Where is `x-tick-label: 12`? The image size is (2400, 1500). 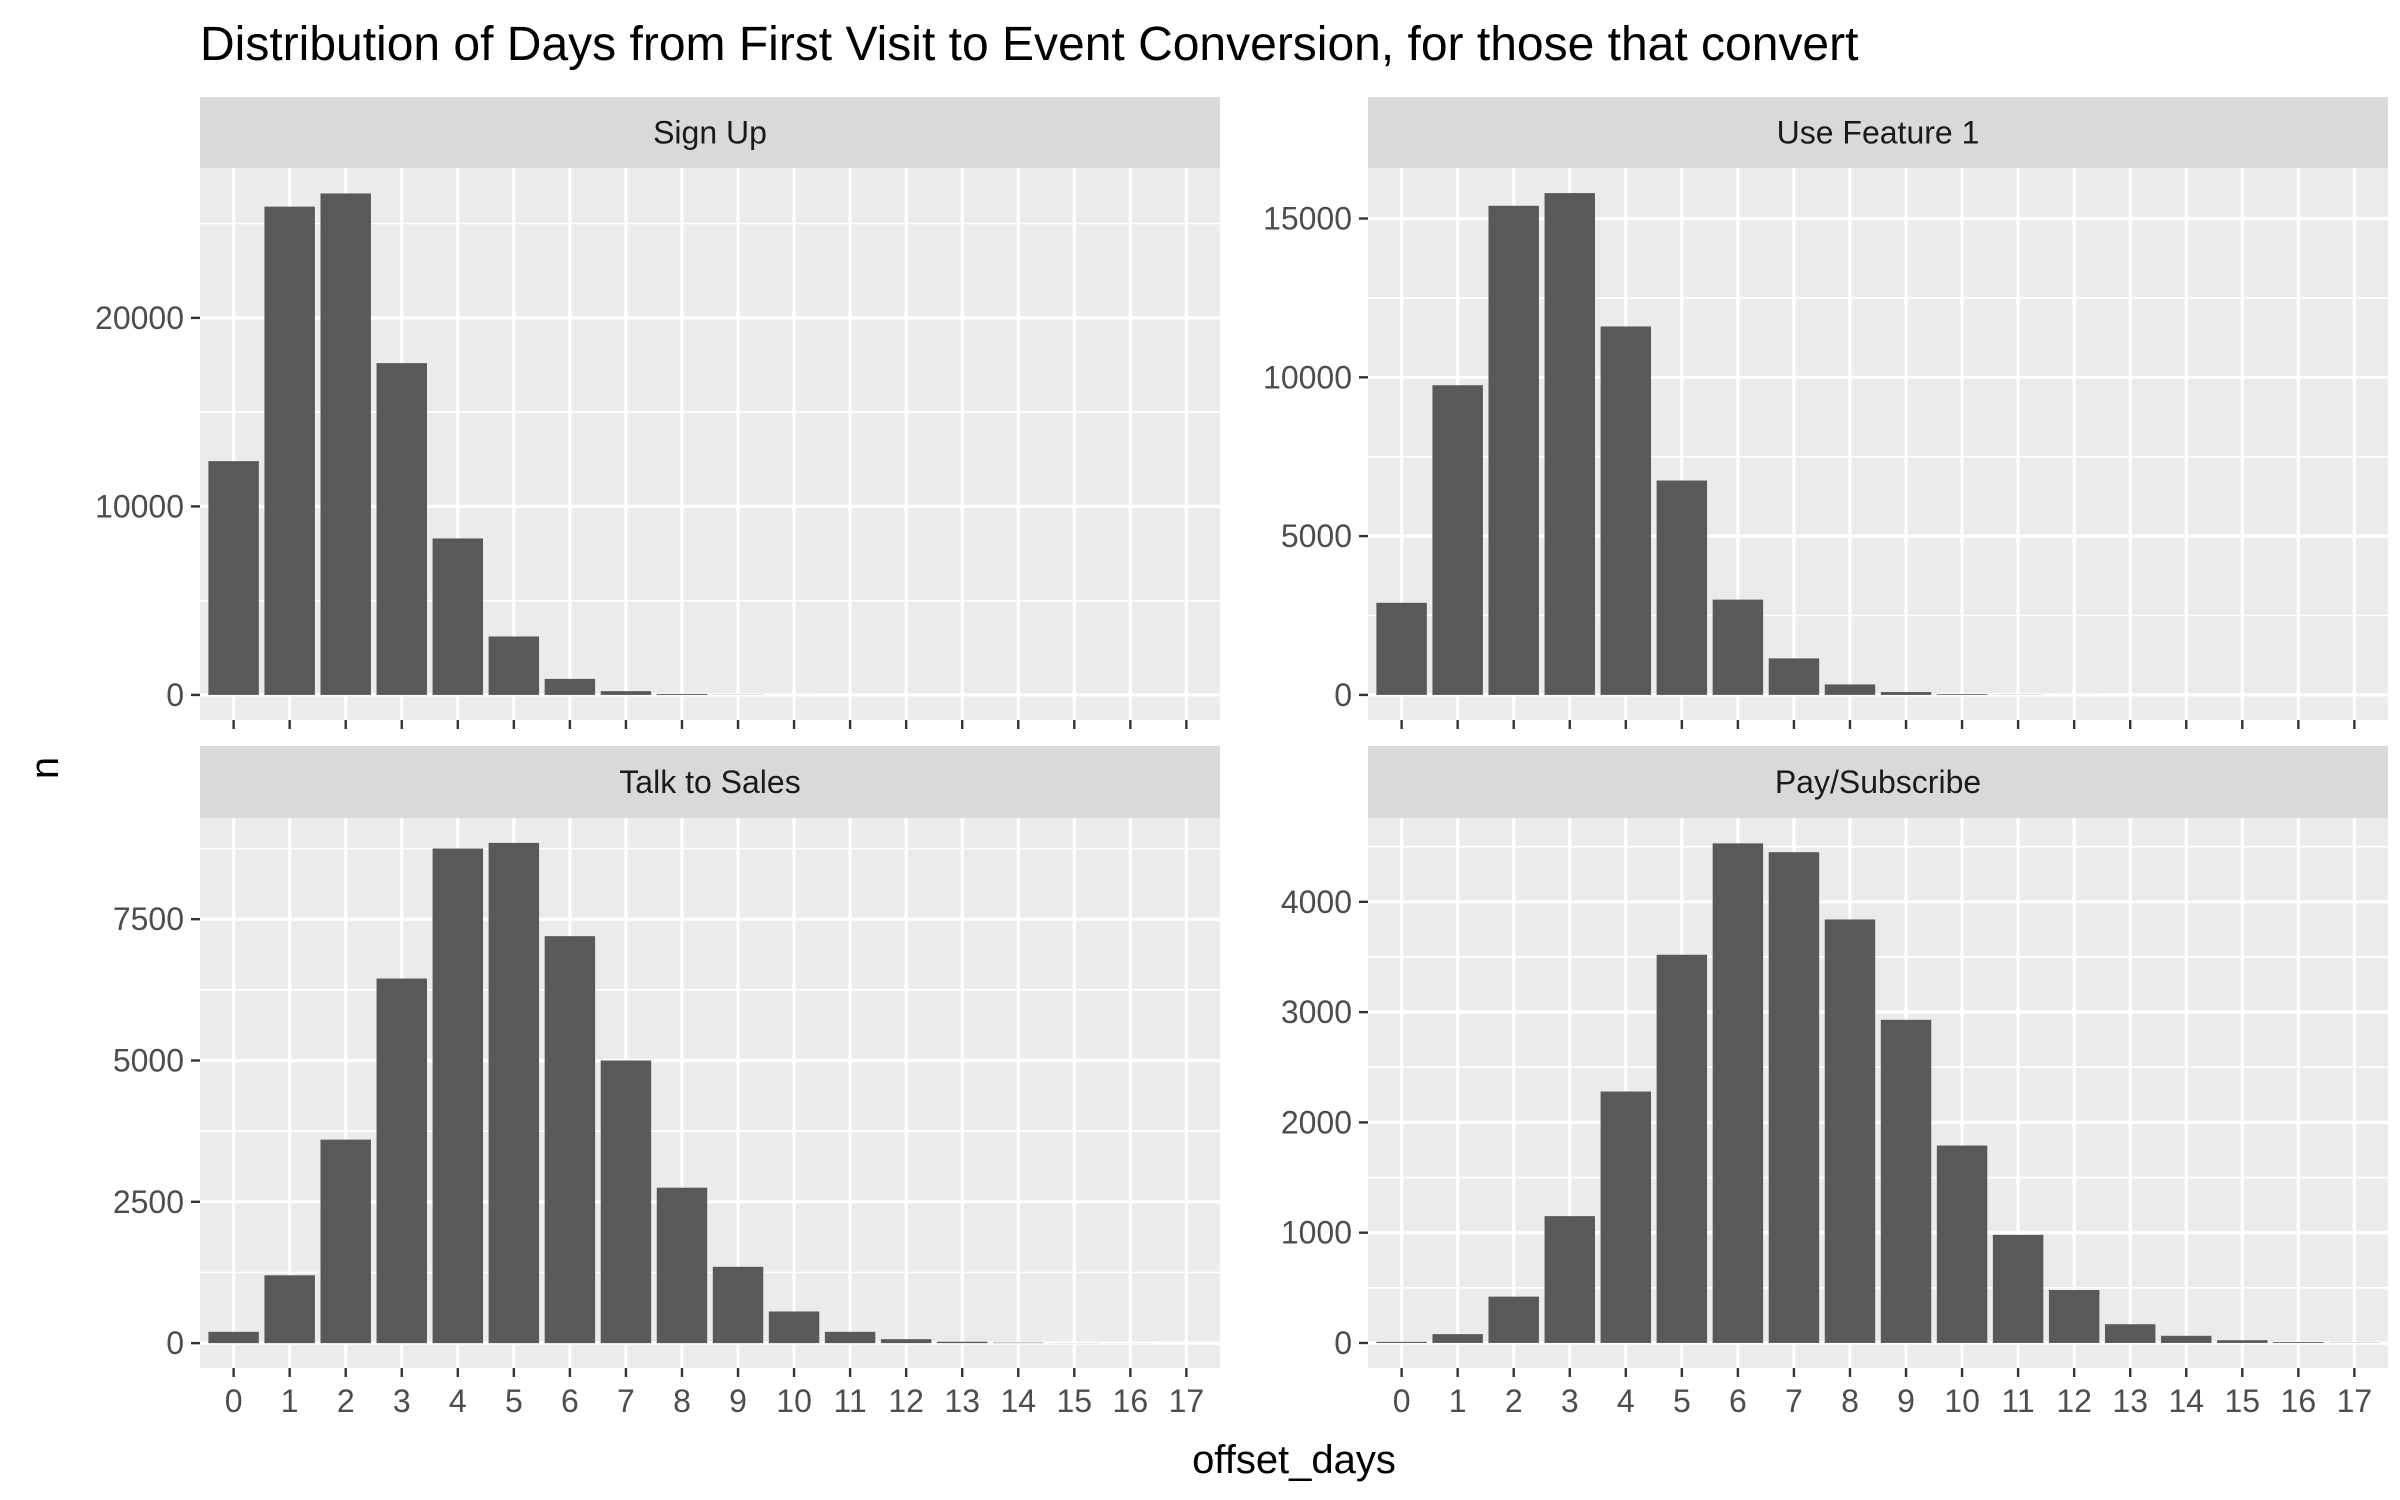
x-tick-label: 12 is located at coordinates (906, 1401).